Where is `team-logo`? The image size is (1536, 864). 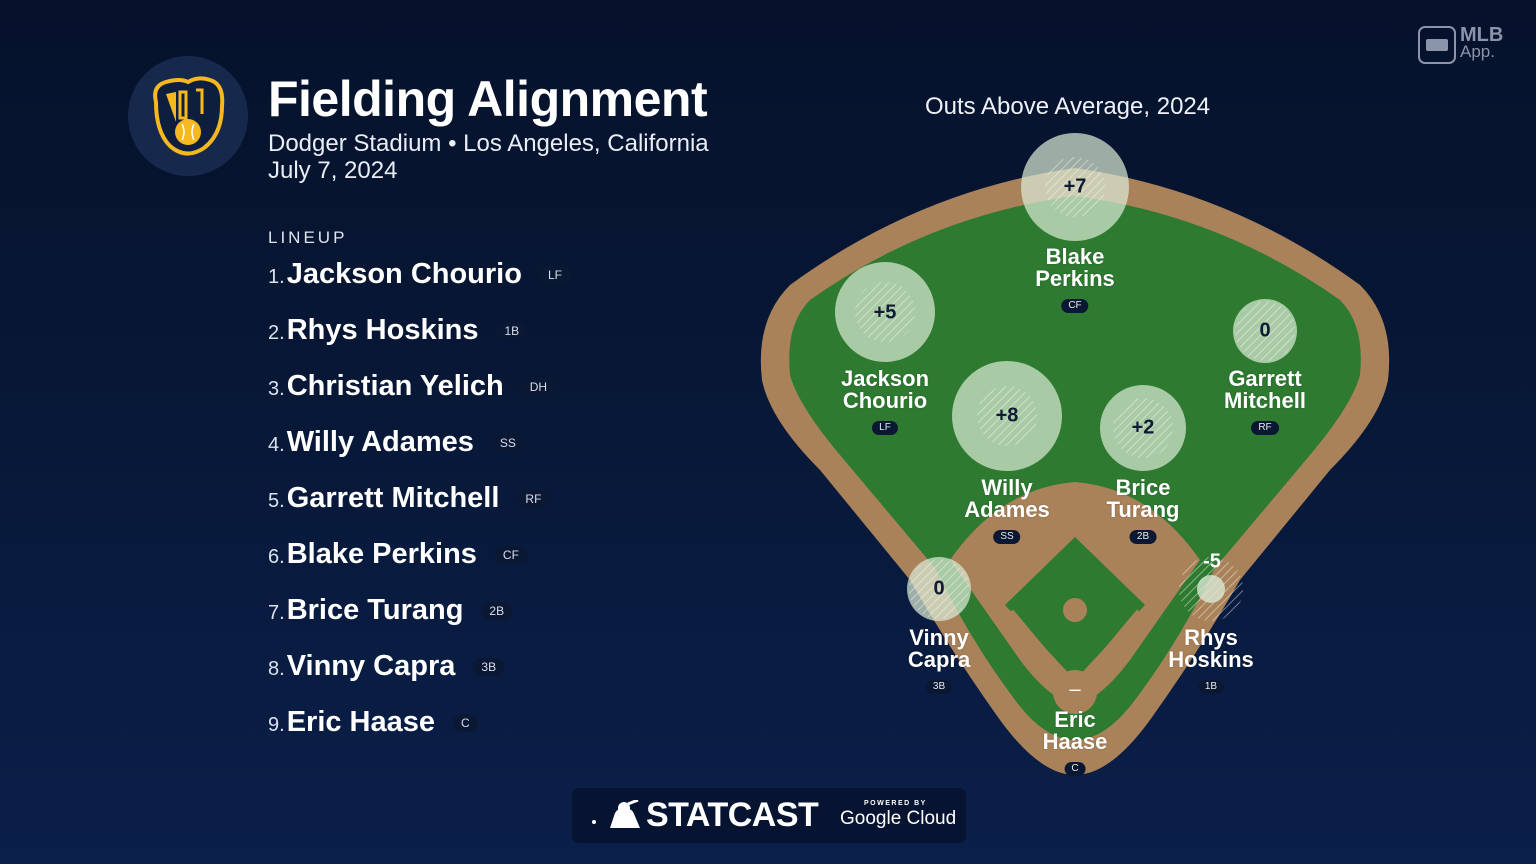 team-logo is located at coordinates (188, 116).